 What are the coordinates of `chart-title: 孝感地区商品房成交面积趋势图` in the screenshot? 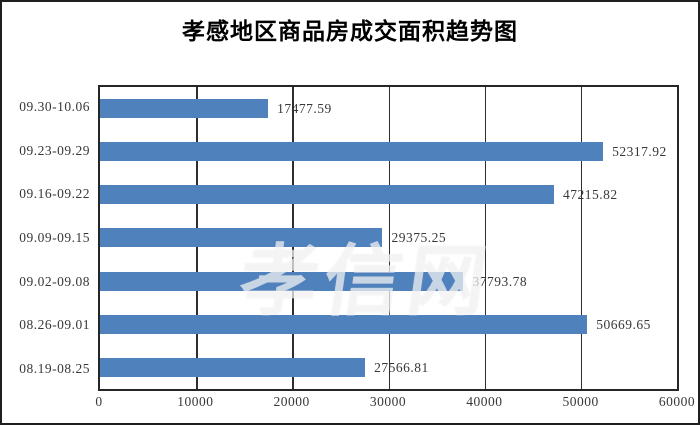 It's located at (350, 32).